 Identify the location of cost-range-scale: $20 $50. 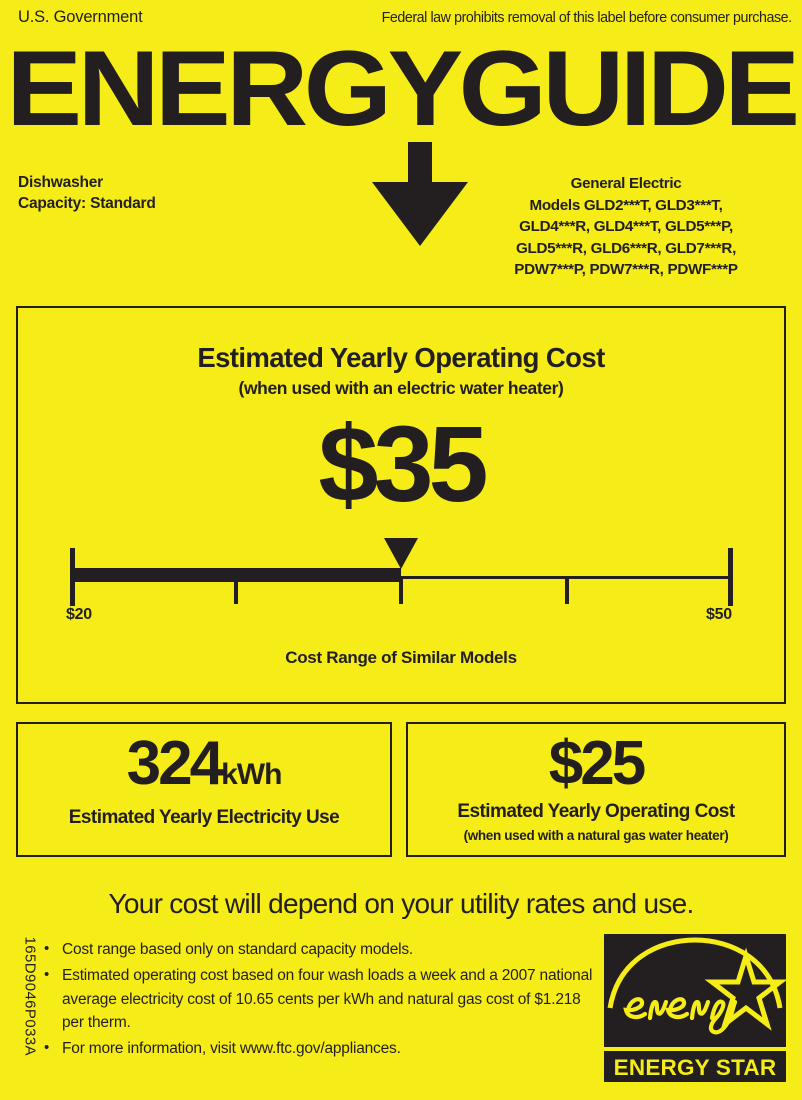
(401, 578).